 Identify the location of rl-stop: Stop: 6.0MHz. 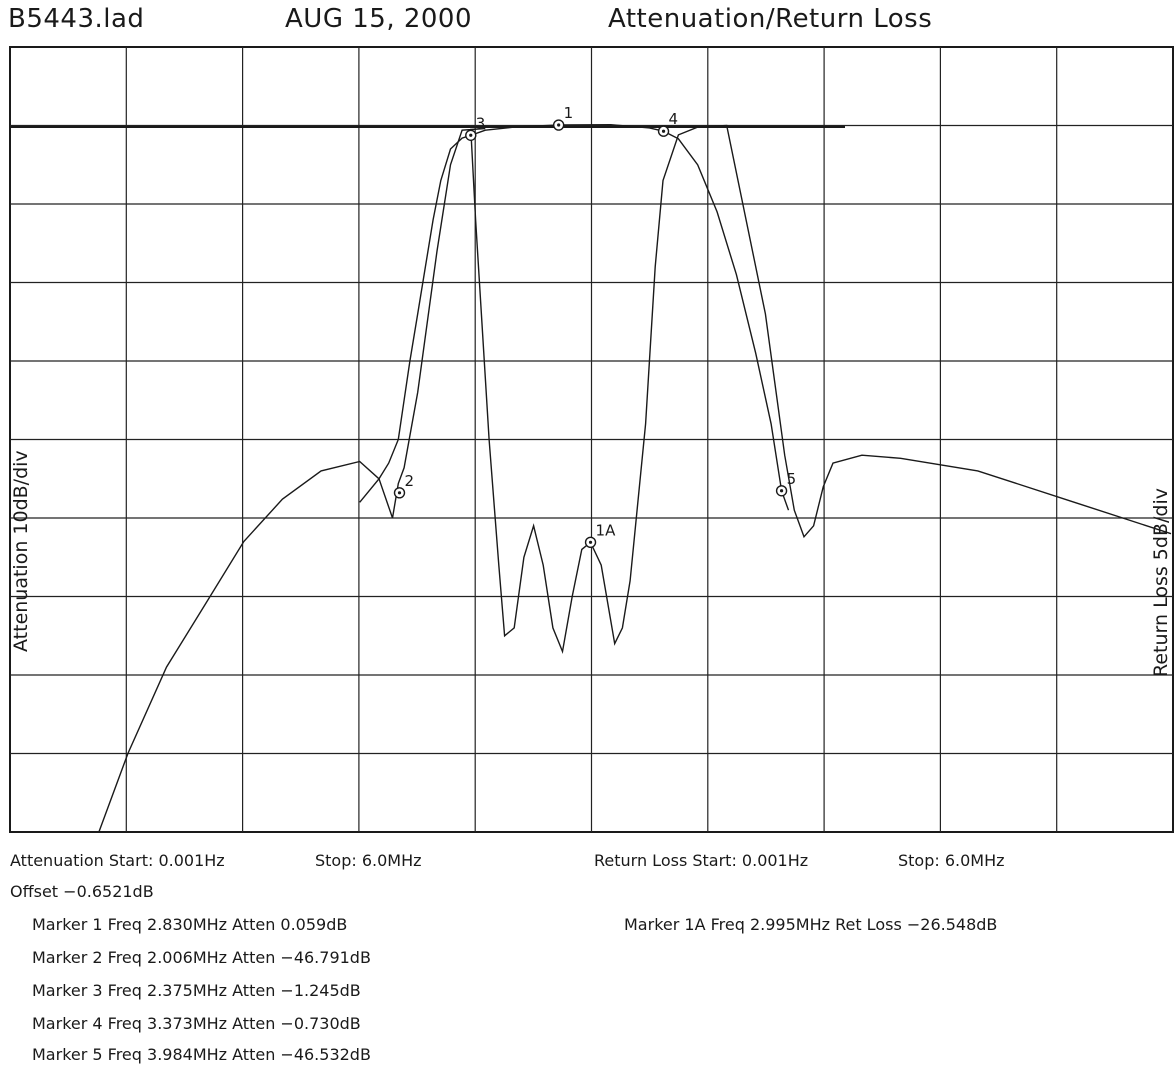
(951, 860).